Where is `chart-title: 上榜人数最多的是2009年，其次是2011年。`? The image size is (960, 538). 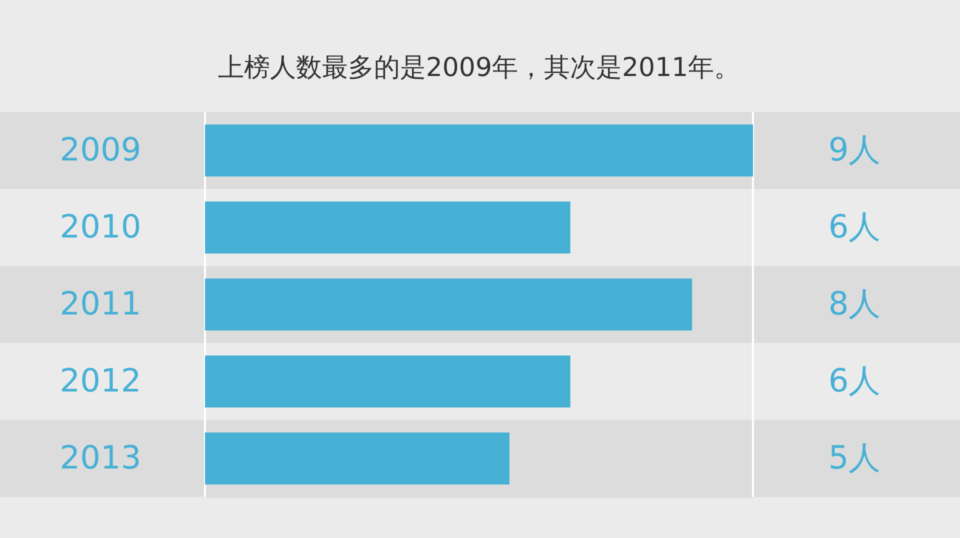 chart-title: 上榜人数最多的是2009年，其次是2011年。 is located at coordinates (479, 68).